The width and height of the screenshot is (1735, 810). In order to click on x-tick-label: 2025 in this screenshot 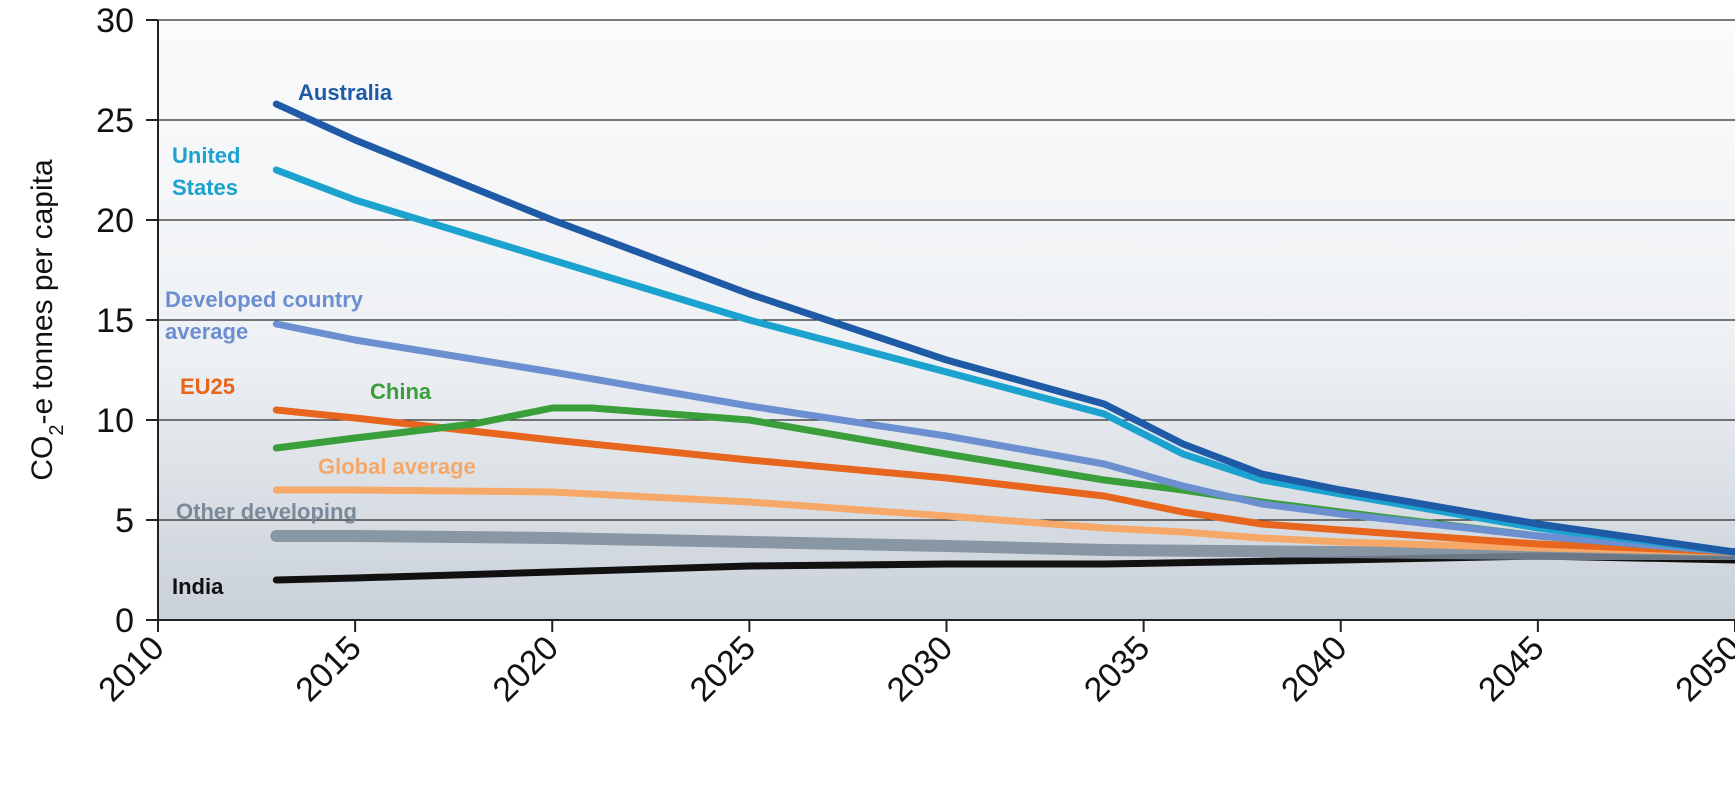, I will do `click(723, 669)`.